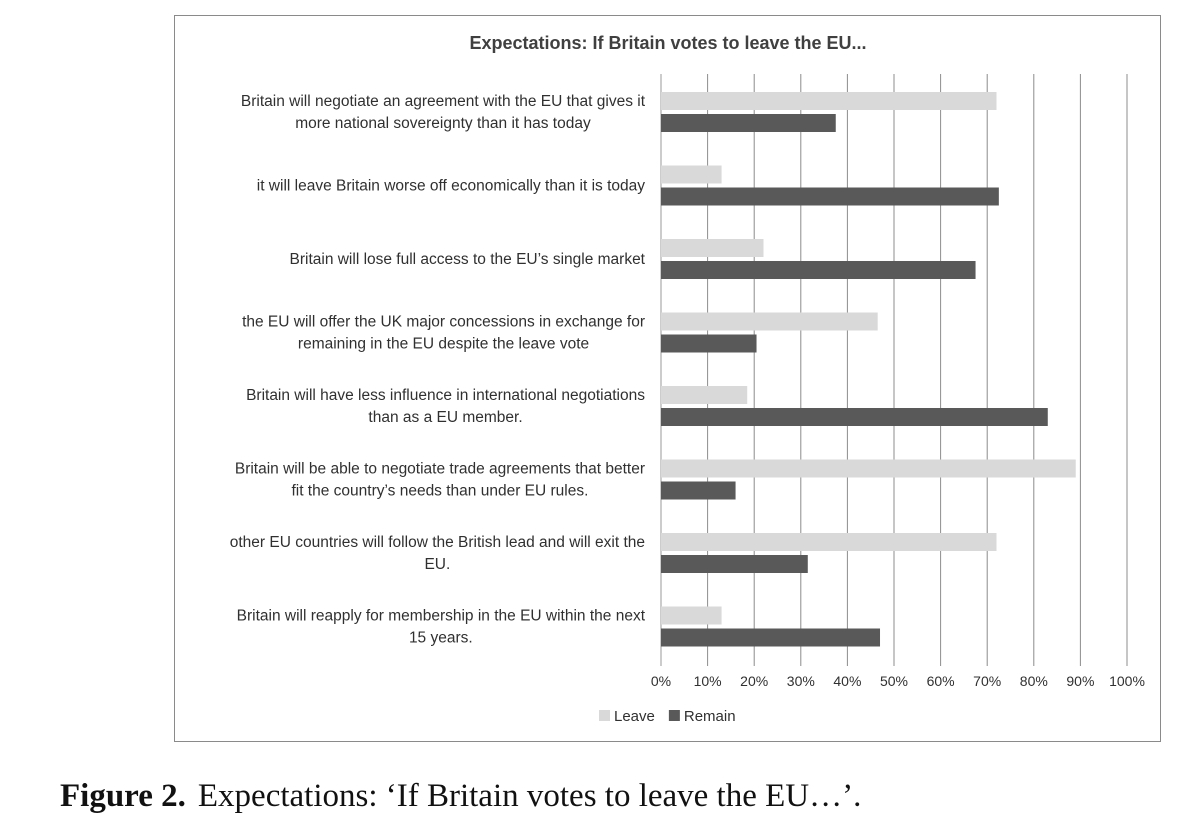 The image size is (1200, 831). What do you see at coordinates (708, 681) in the screenshot?
I see `x-tick-label: 10%` at bounding box center [708, 681].